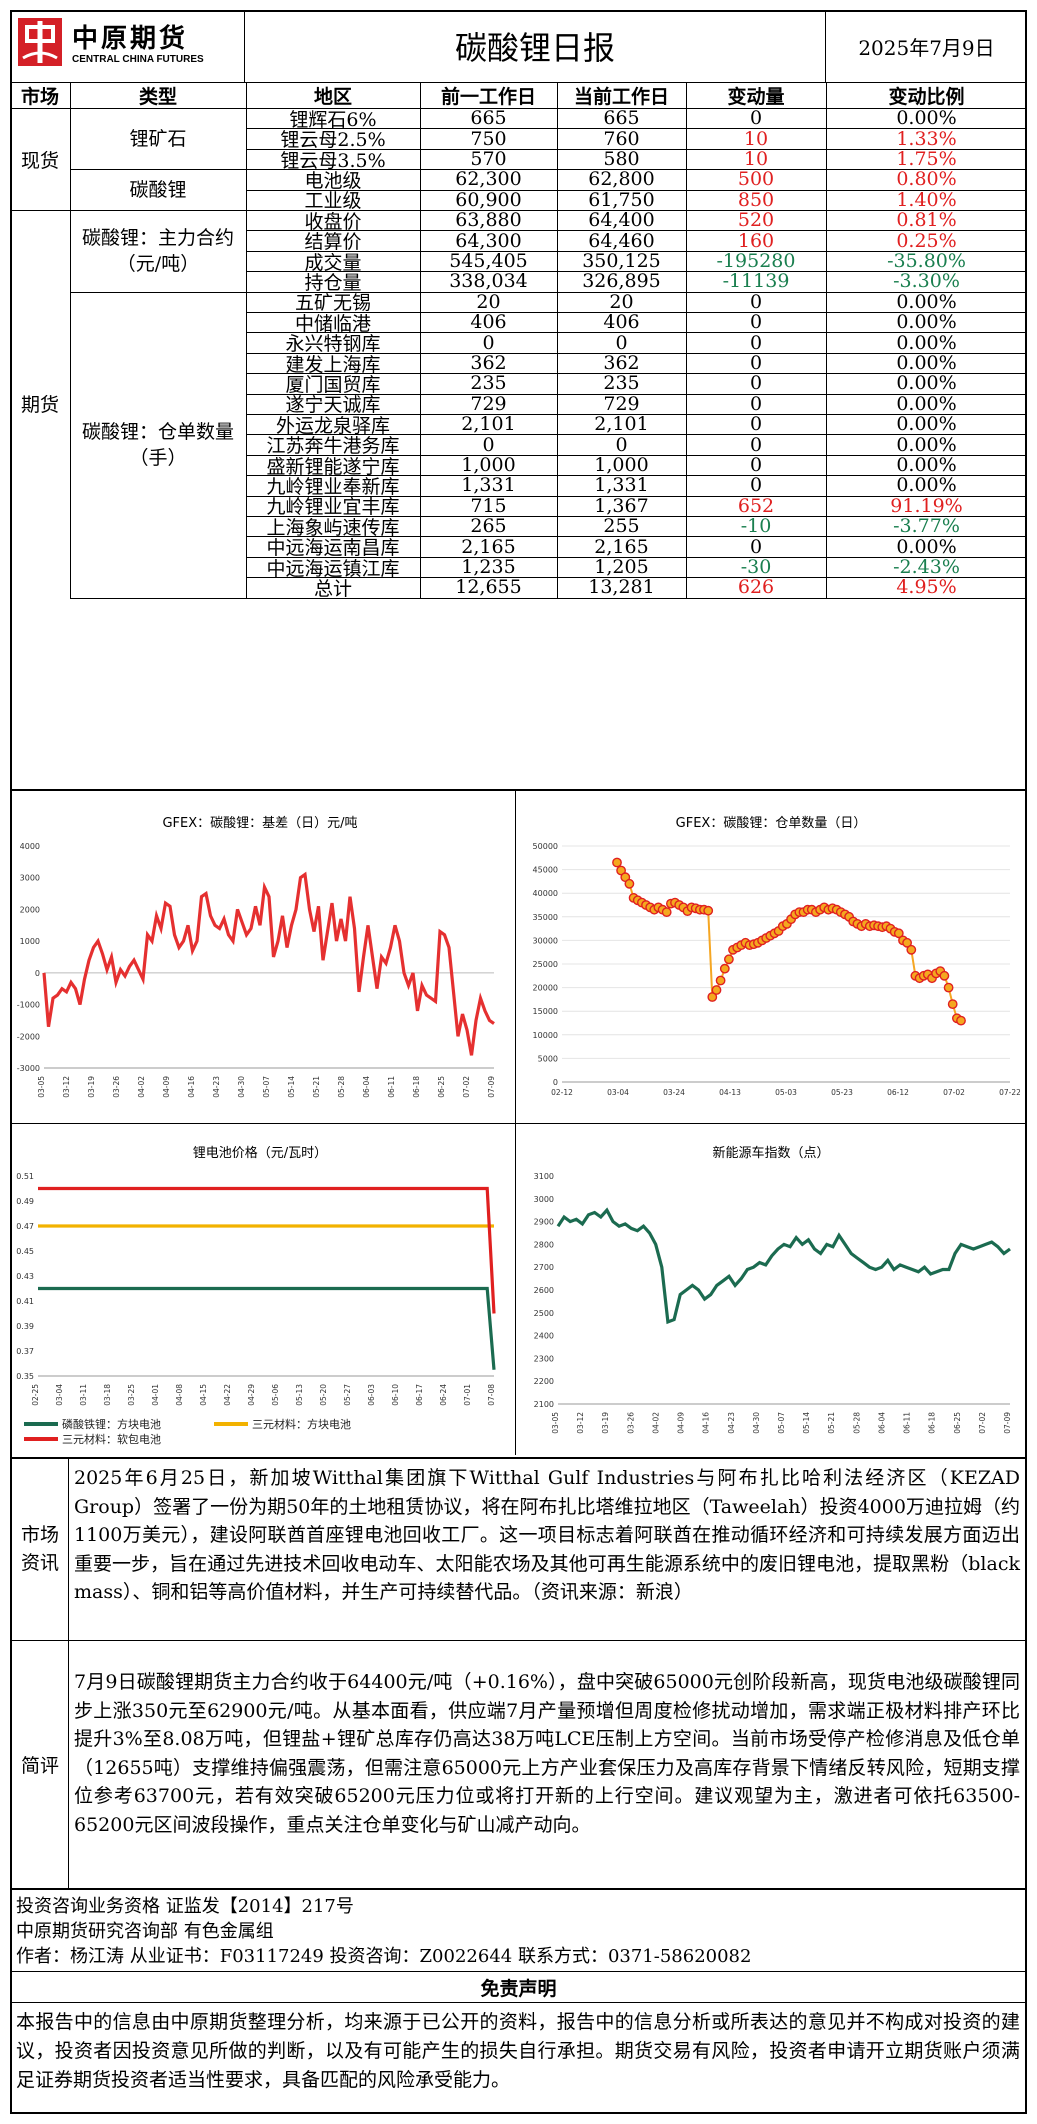 Image resolution: width=1037 pixels, height=2124 pixels. I want to click on y-tick-label: 2200, so click(544, 1381).